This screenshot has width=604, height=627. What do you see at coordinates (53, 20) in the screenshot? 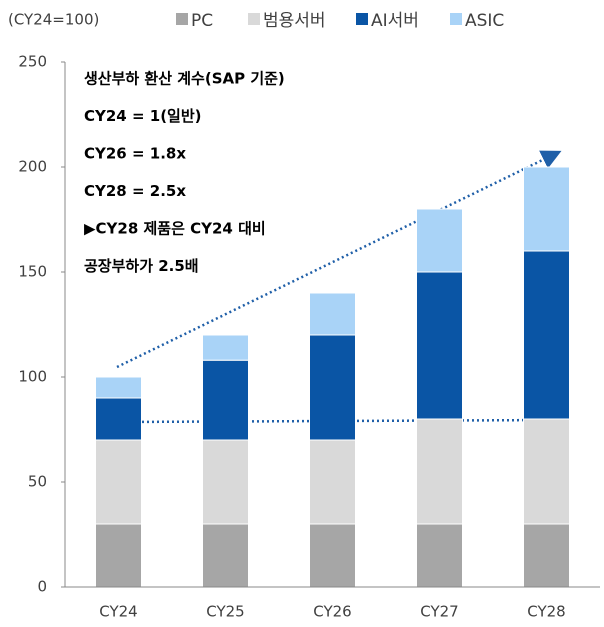
I see `unit-label: (CY24=100)` at bounding box center [53, 20].